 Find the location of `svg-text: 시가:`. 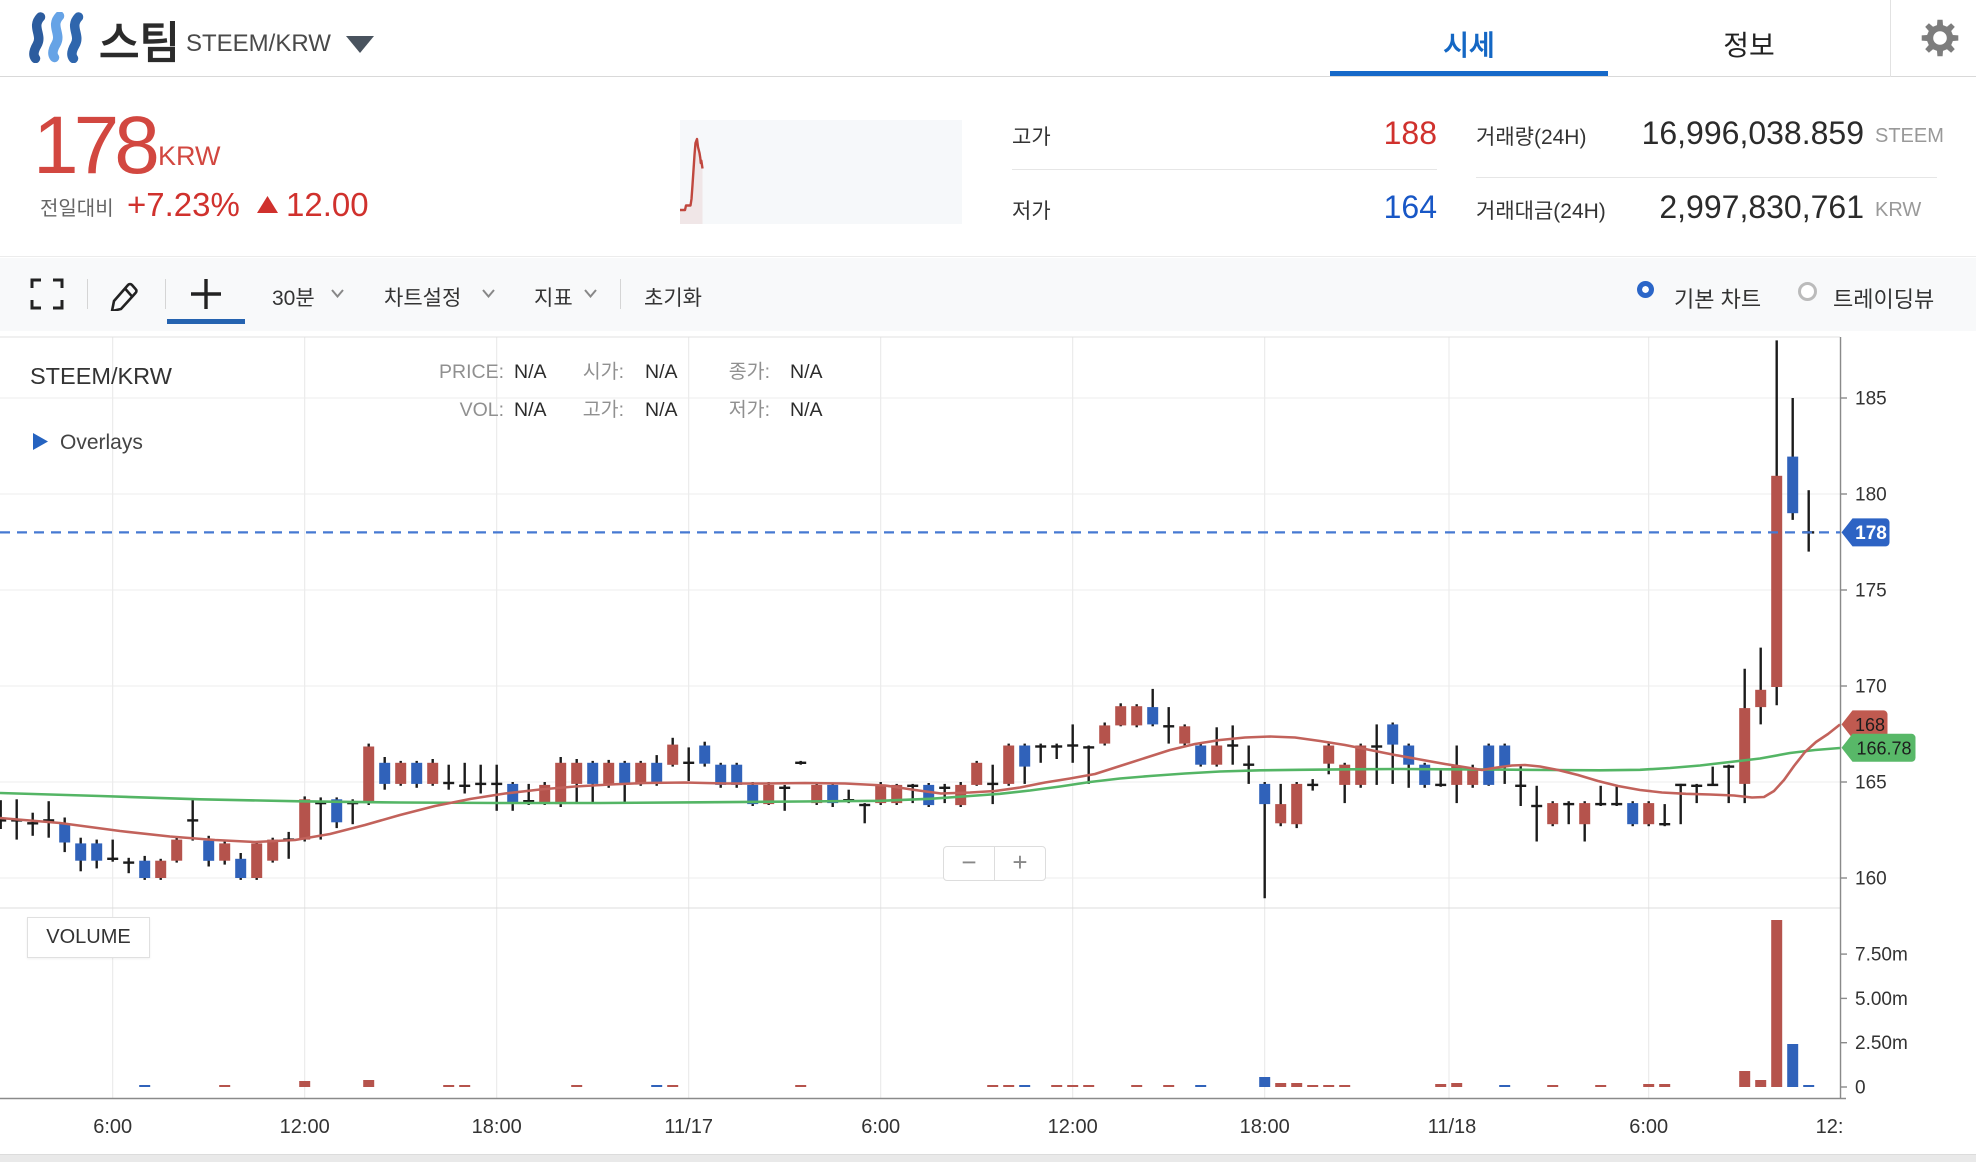

svg-text: 시가: is located at coordinates (603, 372).